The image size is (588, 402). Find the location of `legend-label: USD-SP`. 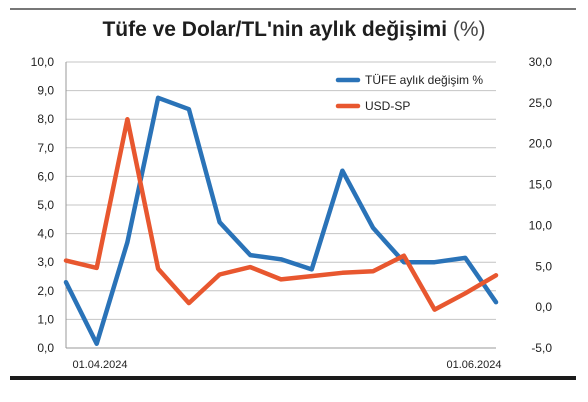

legend-label: USD-SP is located at coordinates (387, 106).